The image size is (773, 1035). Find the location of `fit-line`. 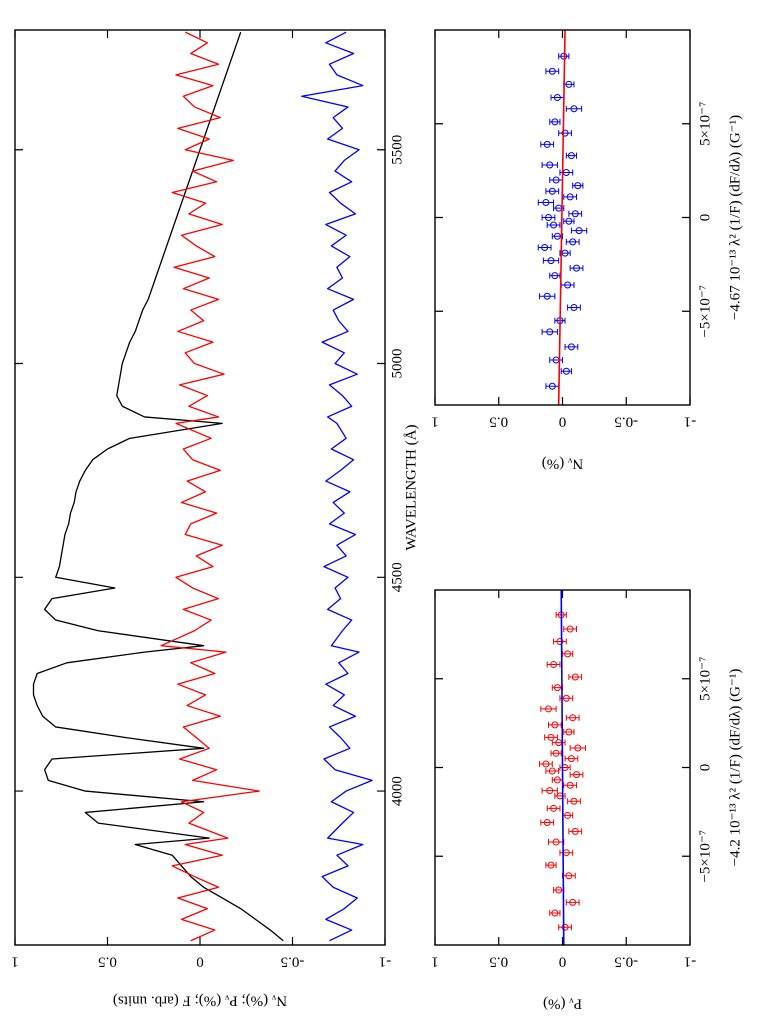

fit-line is located at coordinates (562, 767).